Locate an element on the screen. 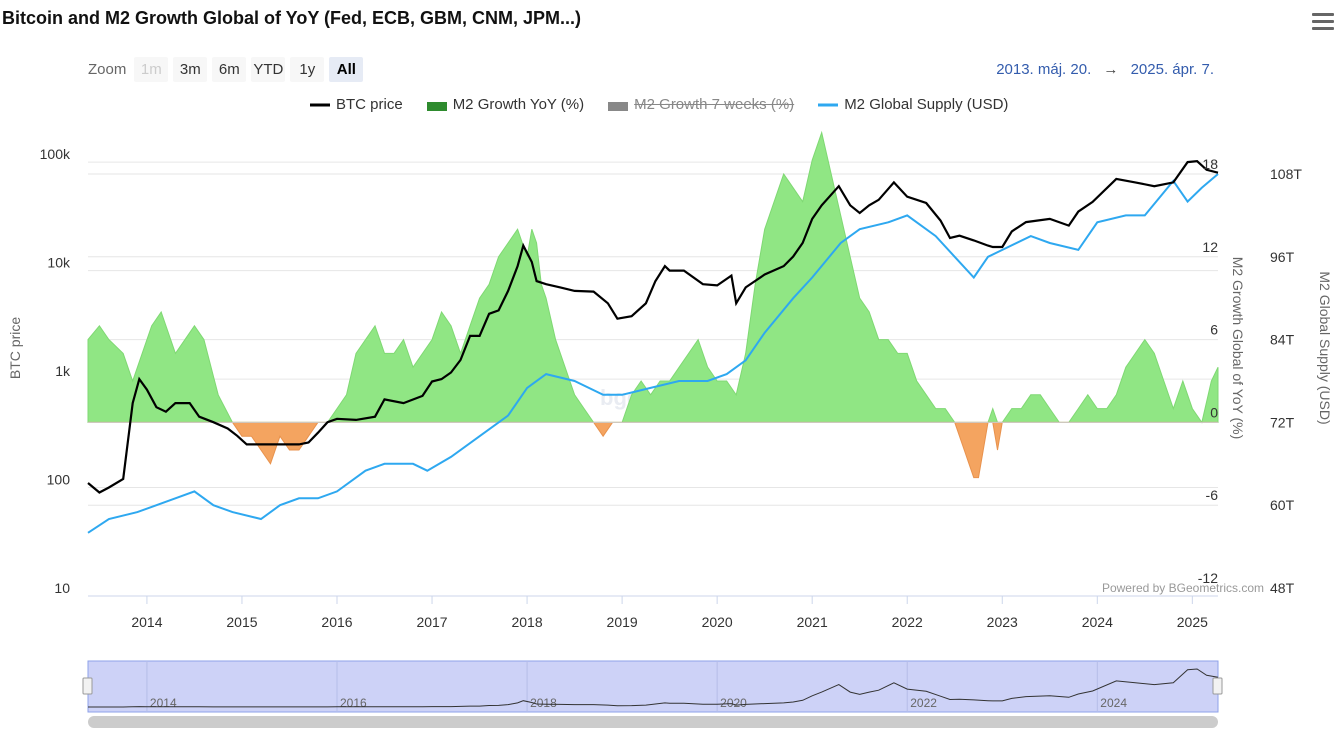 The image size is (1341, 733). m2-growth-tick-label: 6 is located at coordinates (1214, 330).